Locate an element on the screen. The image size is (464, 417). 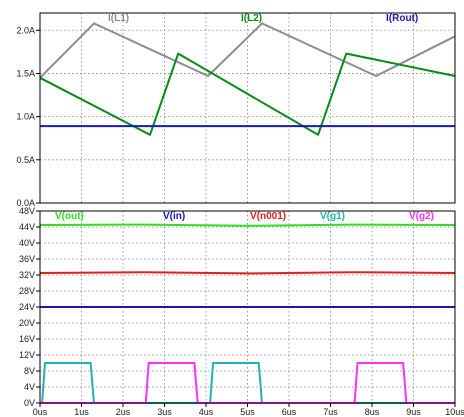
x-tick-label: 6us is located at coordinates (289, 412).